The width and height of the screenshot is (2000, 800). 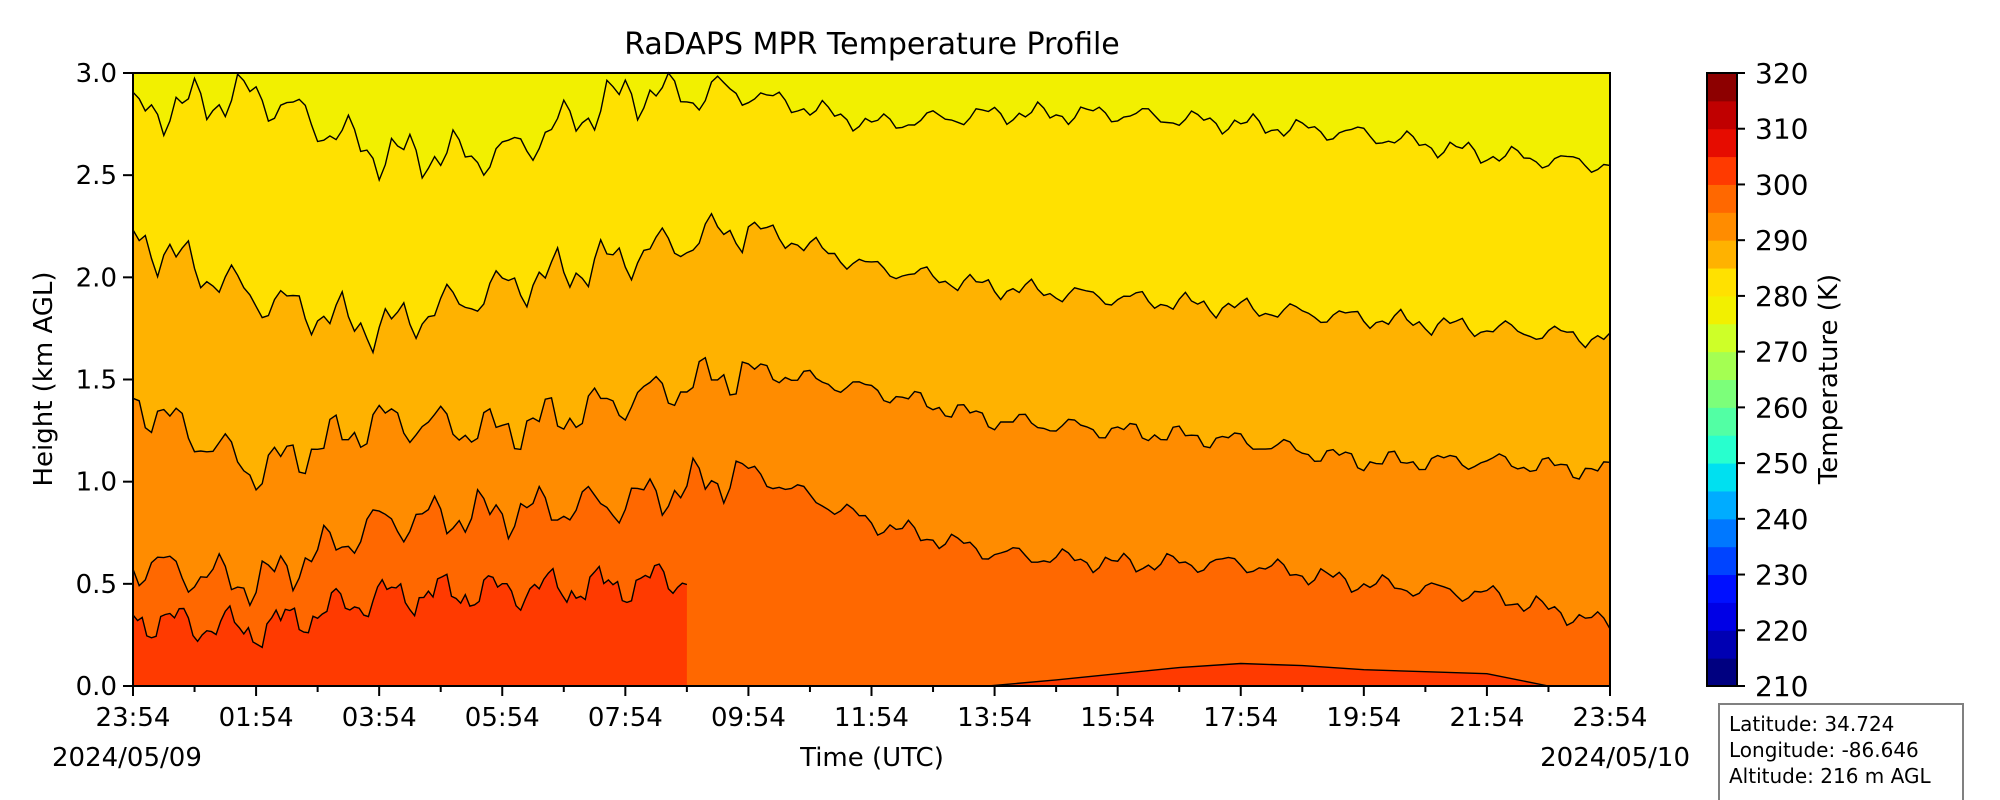 I want to click on x-tick-label: 11:54, so click(x=871, y=718).